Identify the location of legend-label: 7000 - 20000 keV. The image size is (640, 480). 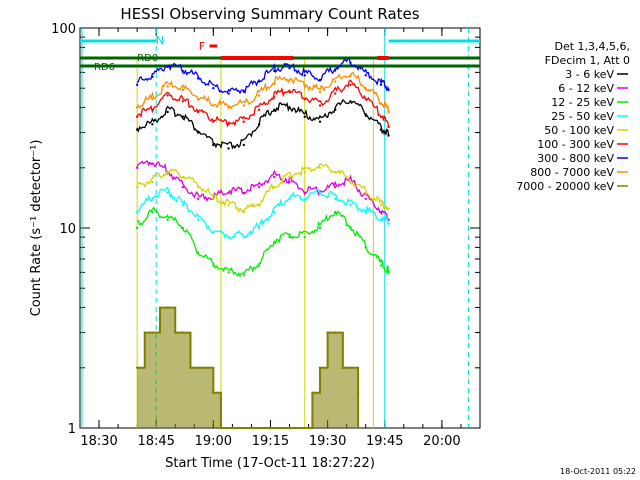
(565, 186).